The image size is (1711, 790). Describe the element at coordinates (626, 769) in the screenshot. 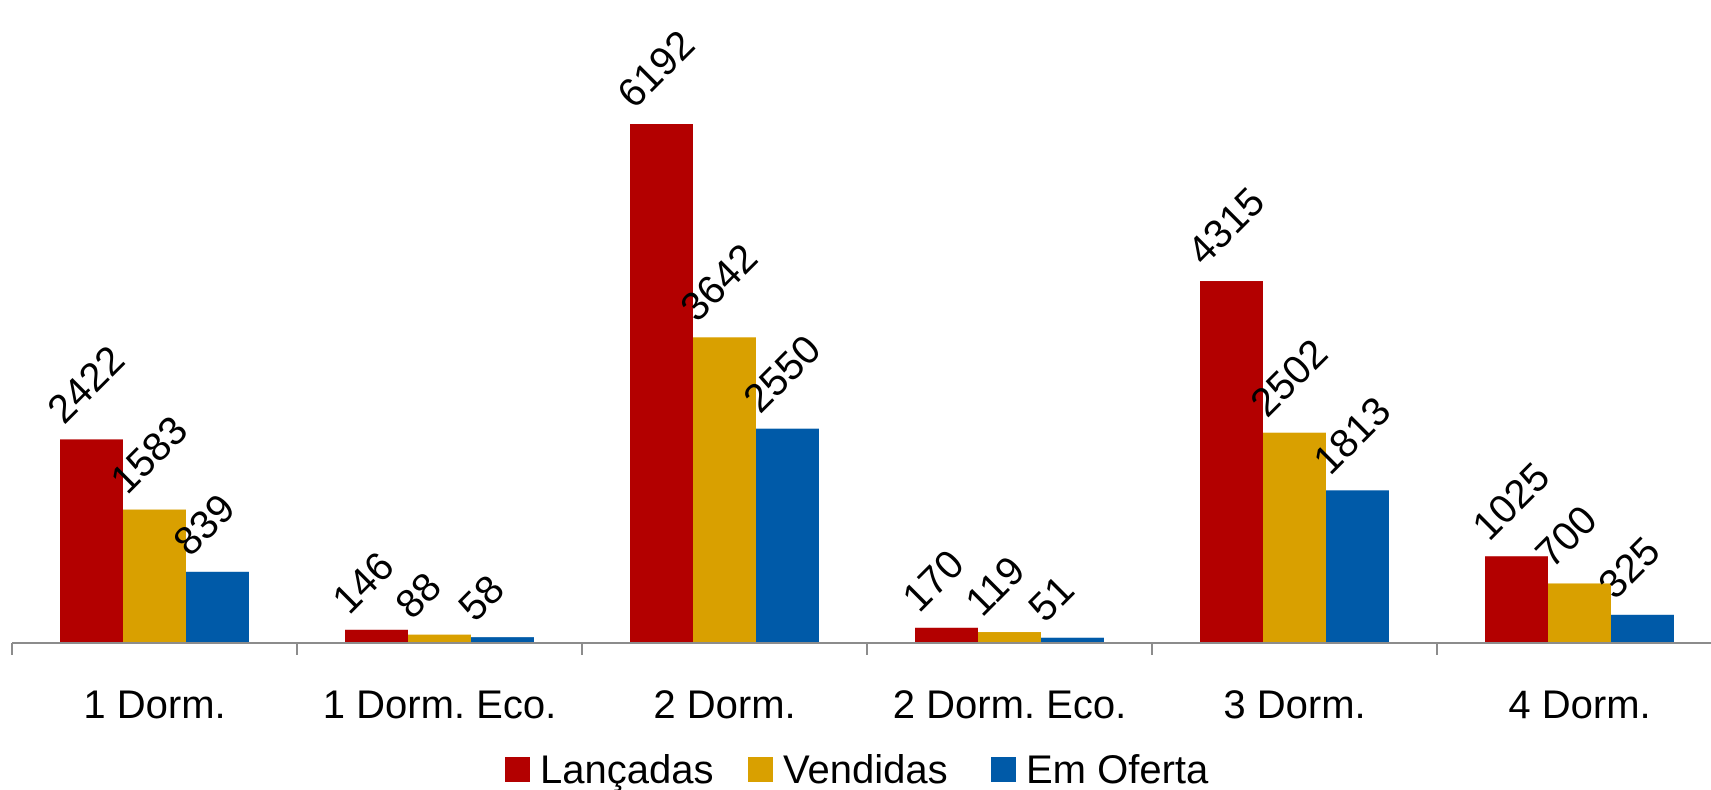

I see `legend-label-lancadas: Lançadas` at that location.